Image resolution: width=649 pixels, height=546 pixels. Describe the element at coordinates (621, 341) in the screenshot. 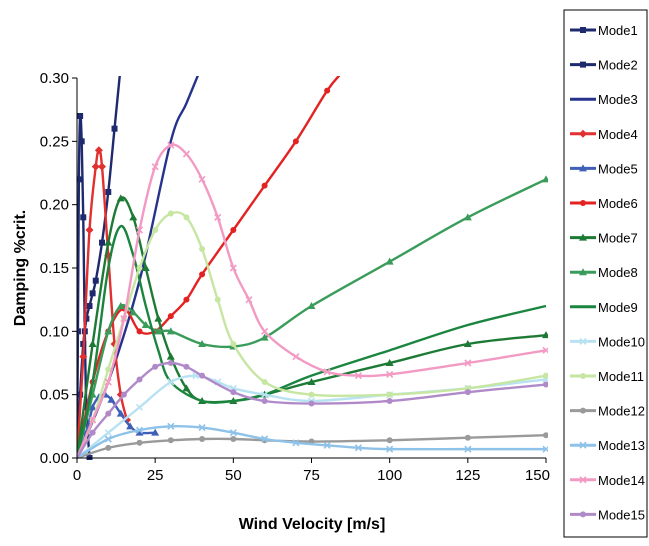

I see `legend-label: Mode10` at that location.